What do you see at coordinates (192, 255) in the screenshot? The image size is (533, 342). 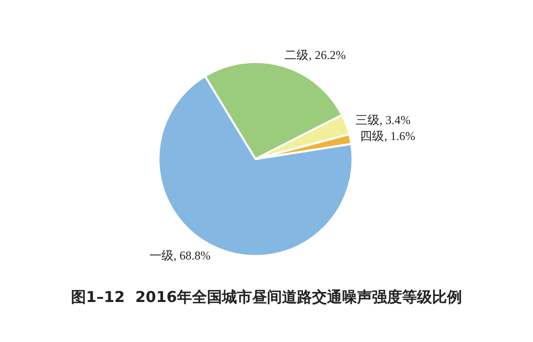 I see `data-label: , 68.8%` at bounding box center [192, 255].